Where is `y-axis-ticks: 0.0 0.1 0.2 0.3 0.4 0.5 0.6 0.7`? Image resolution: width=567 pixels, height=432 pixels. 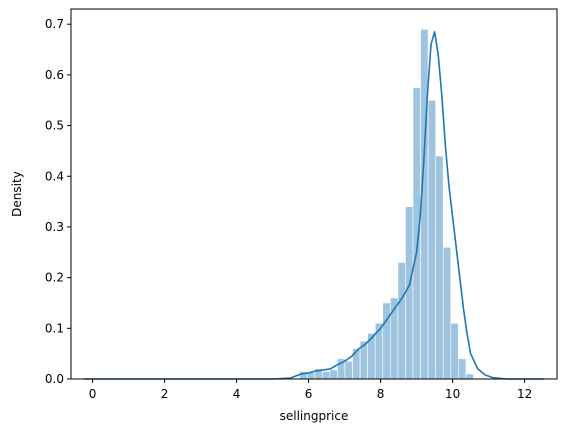 y-axis-ticks: 0.0 0.1 0.2 0.3 0.4 0.5 0.6 0.7 is located at coordinates (58, 201).